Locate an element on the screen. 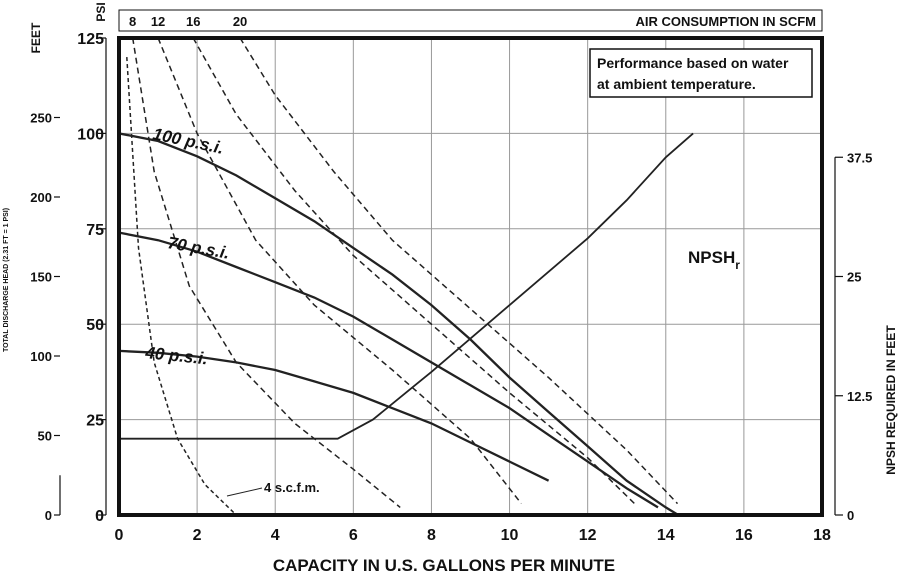 Image resolution: width=901 pixels, height=574 pixels. npsh-axis-label: NPSH REQUIRED IN FEET is located at coordinates (891, 400).